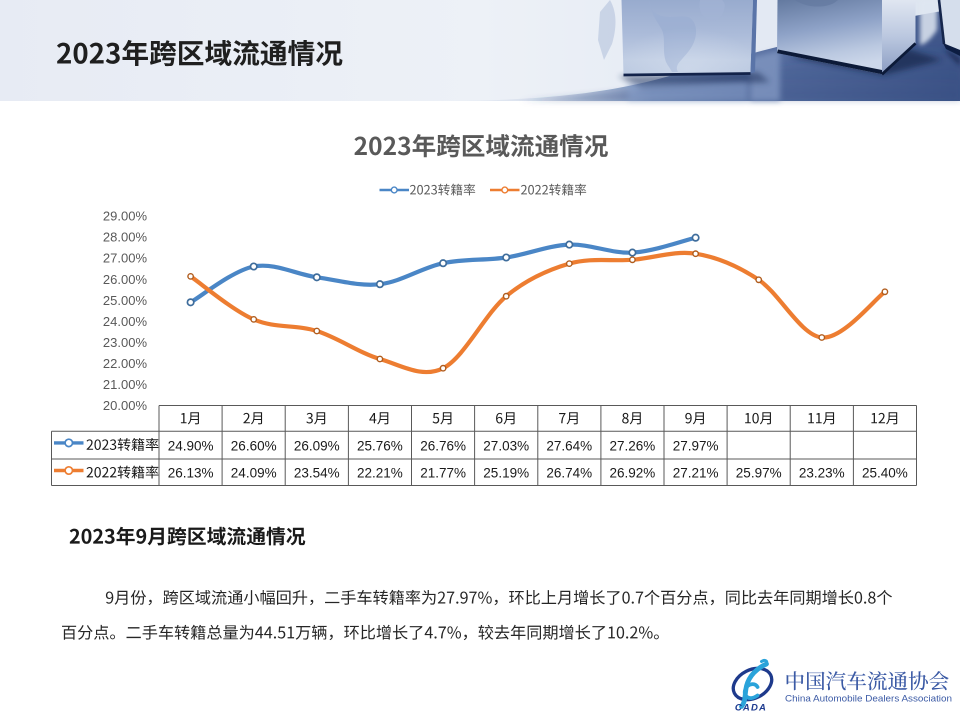 Image resolution: width=960 pixels, height=720 pixels. I want to click on svg-text: 26.60%, so click(254, 445).